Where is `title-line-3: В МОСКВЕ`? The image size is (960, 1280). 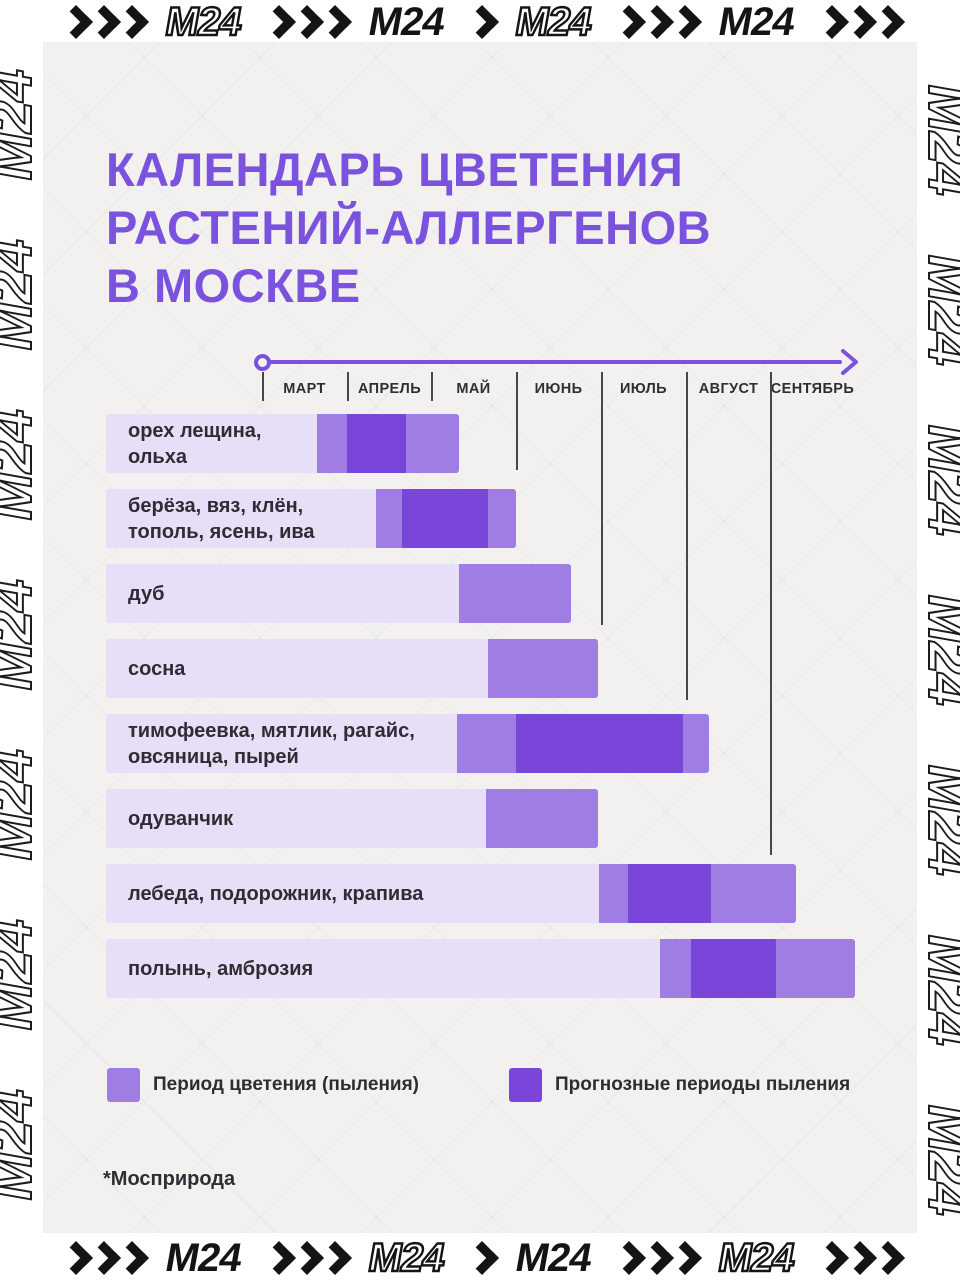 title-line-3: В МОСКВЕ is located at coordinates (233, 285).